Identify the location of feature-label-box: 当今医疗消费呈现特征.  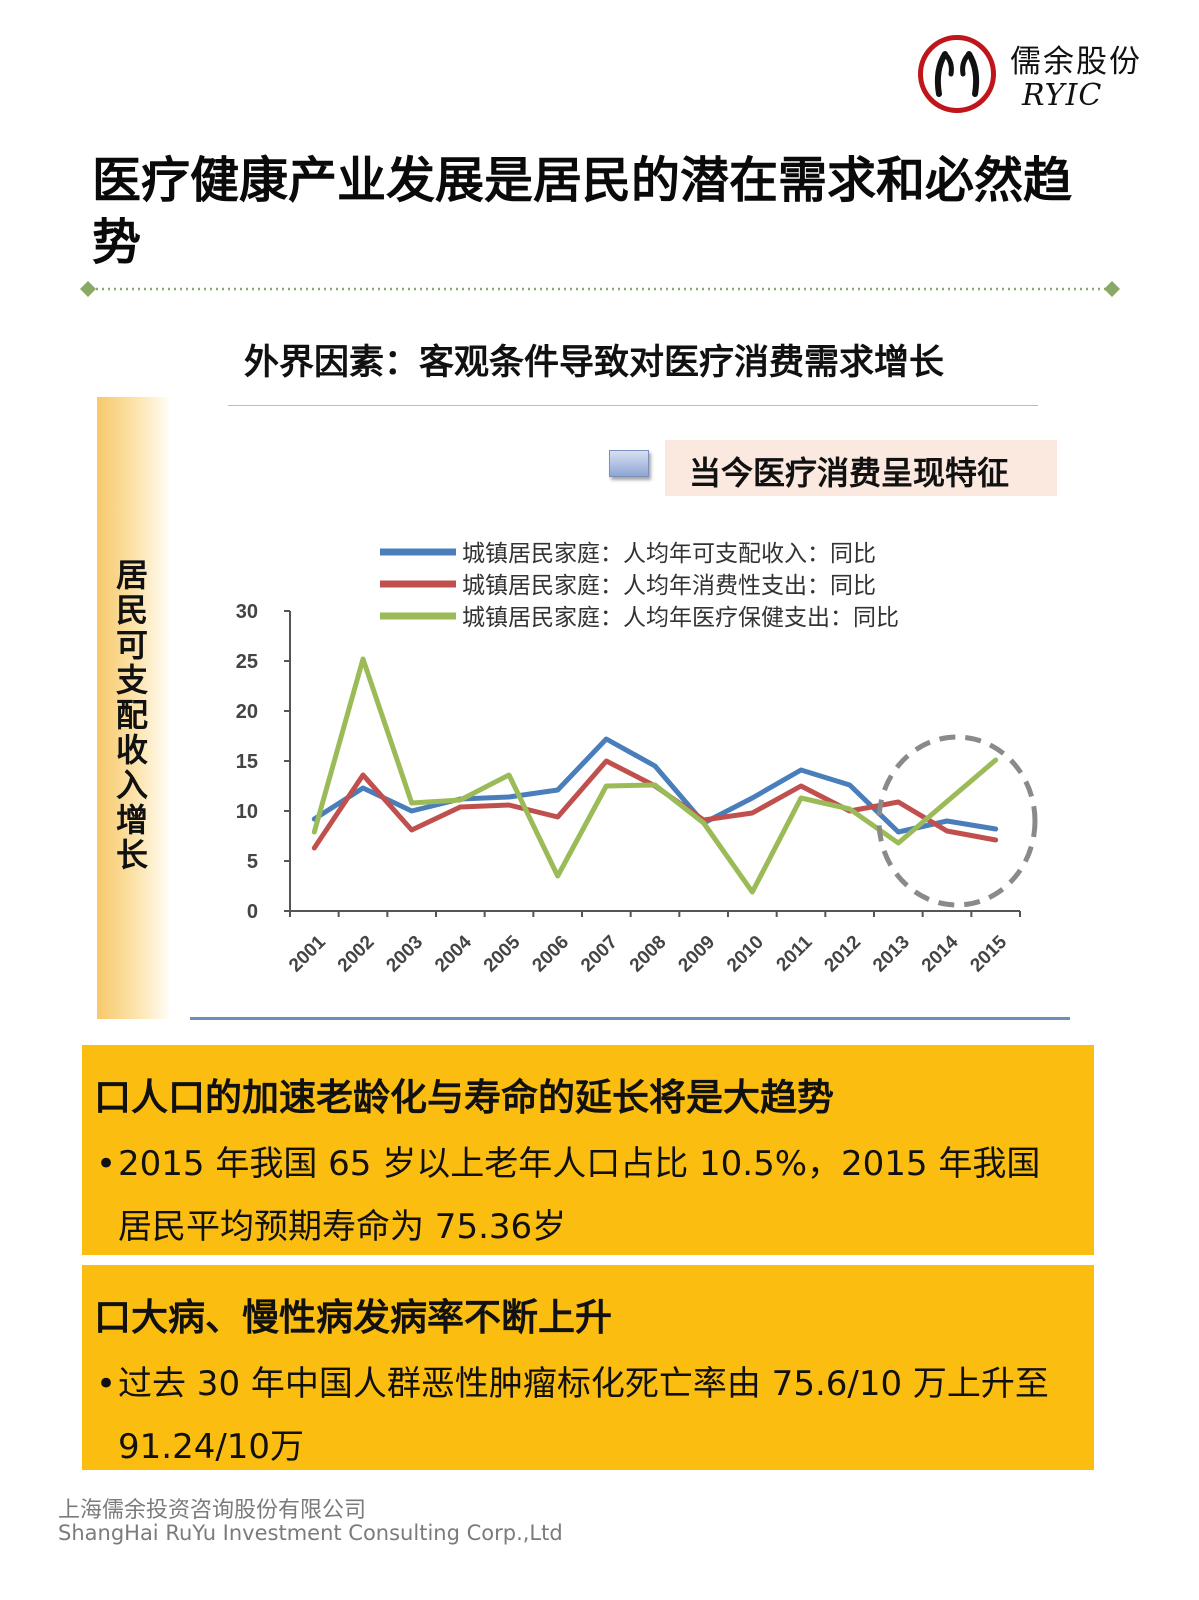
(861, 468).